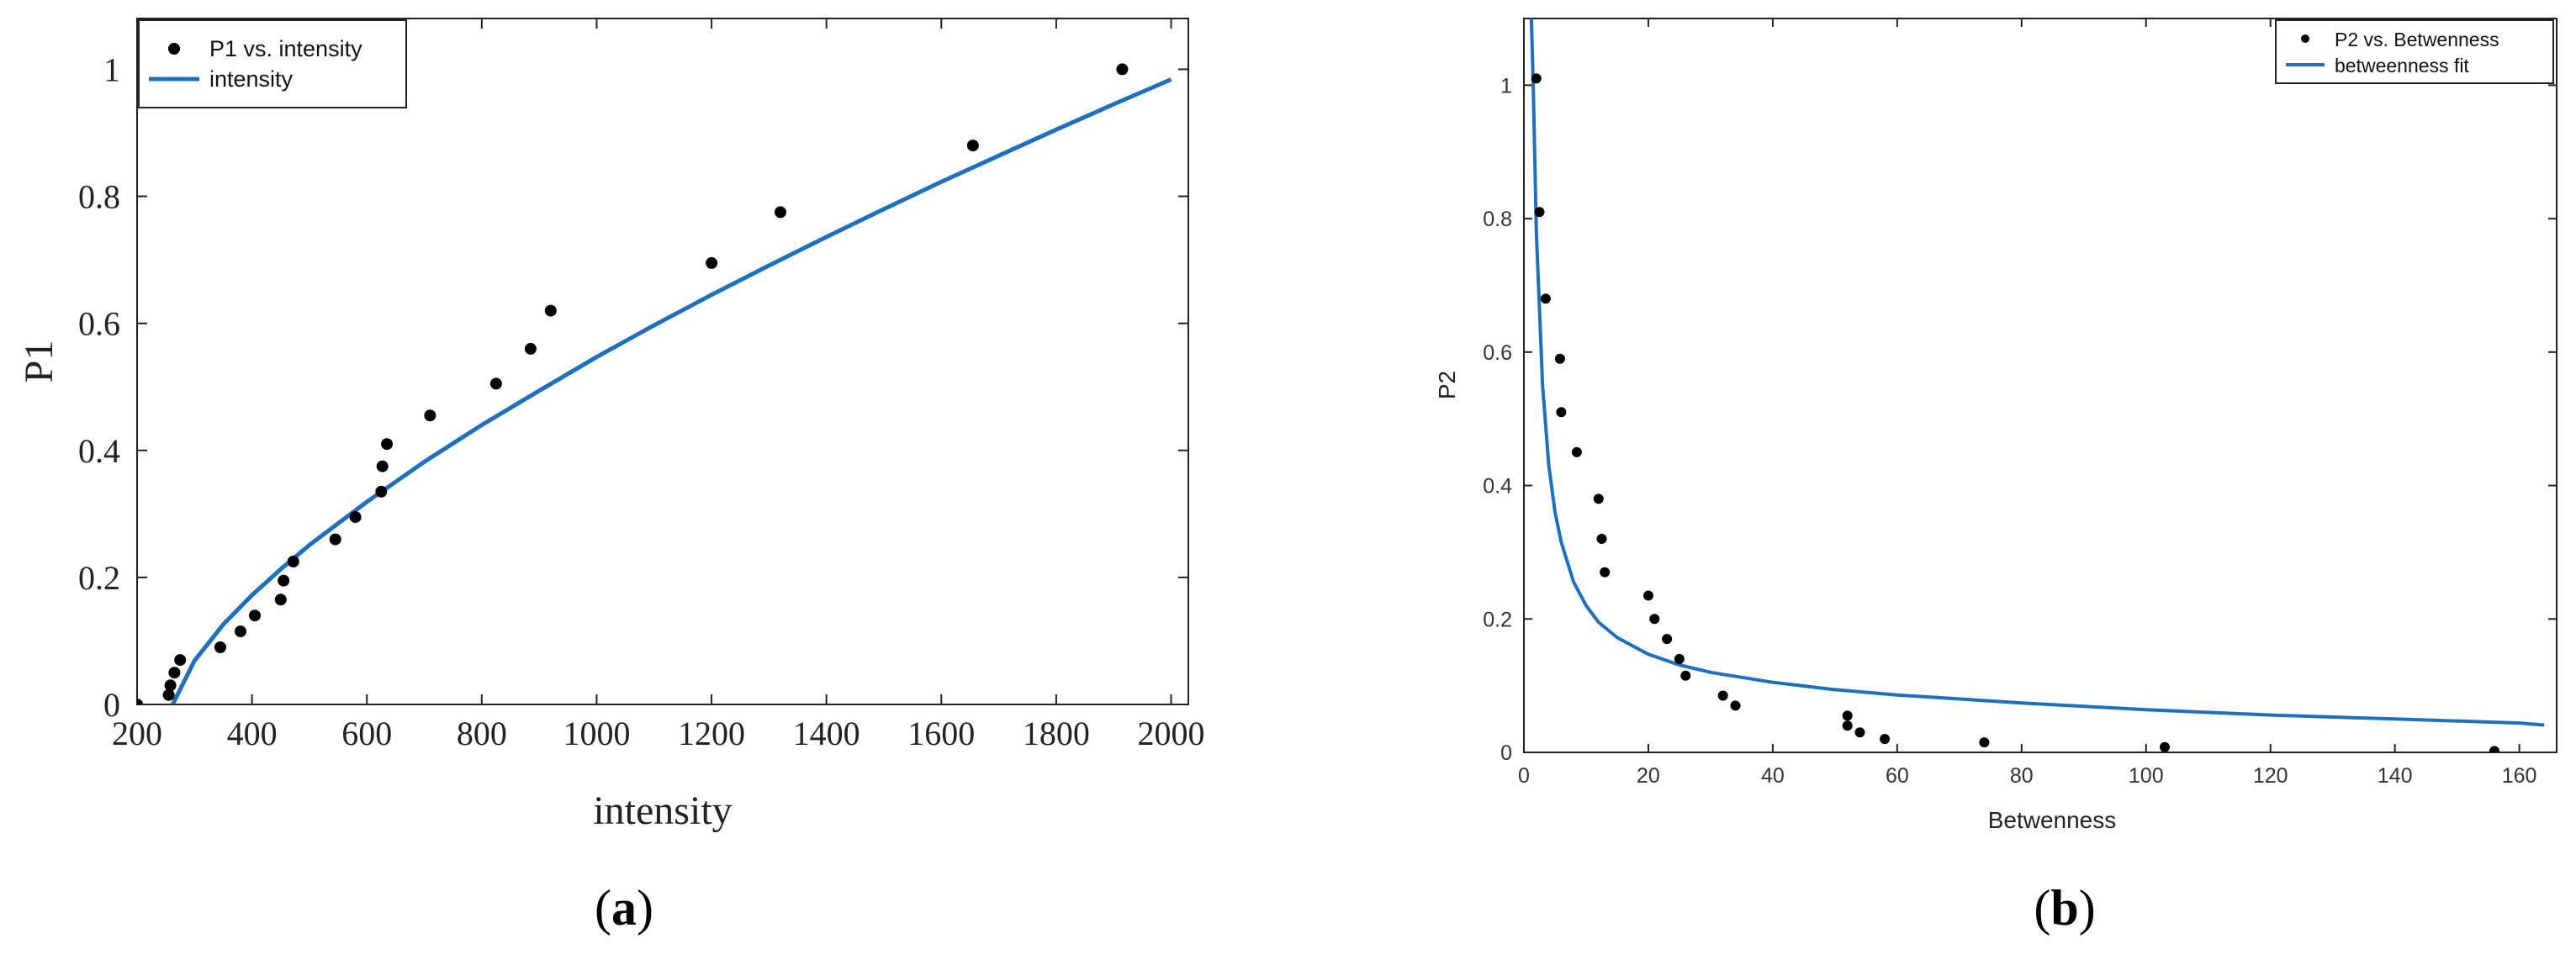  Describe the element at coordinates (1524, 776) in the screenshot. I see `x-tick-label: 0` at that location.